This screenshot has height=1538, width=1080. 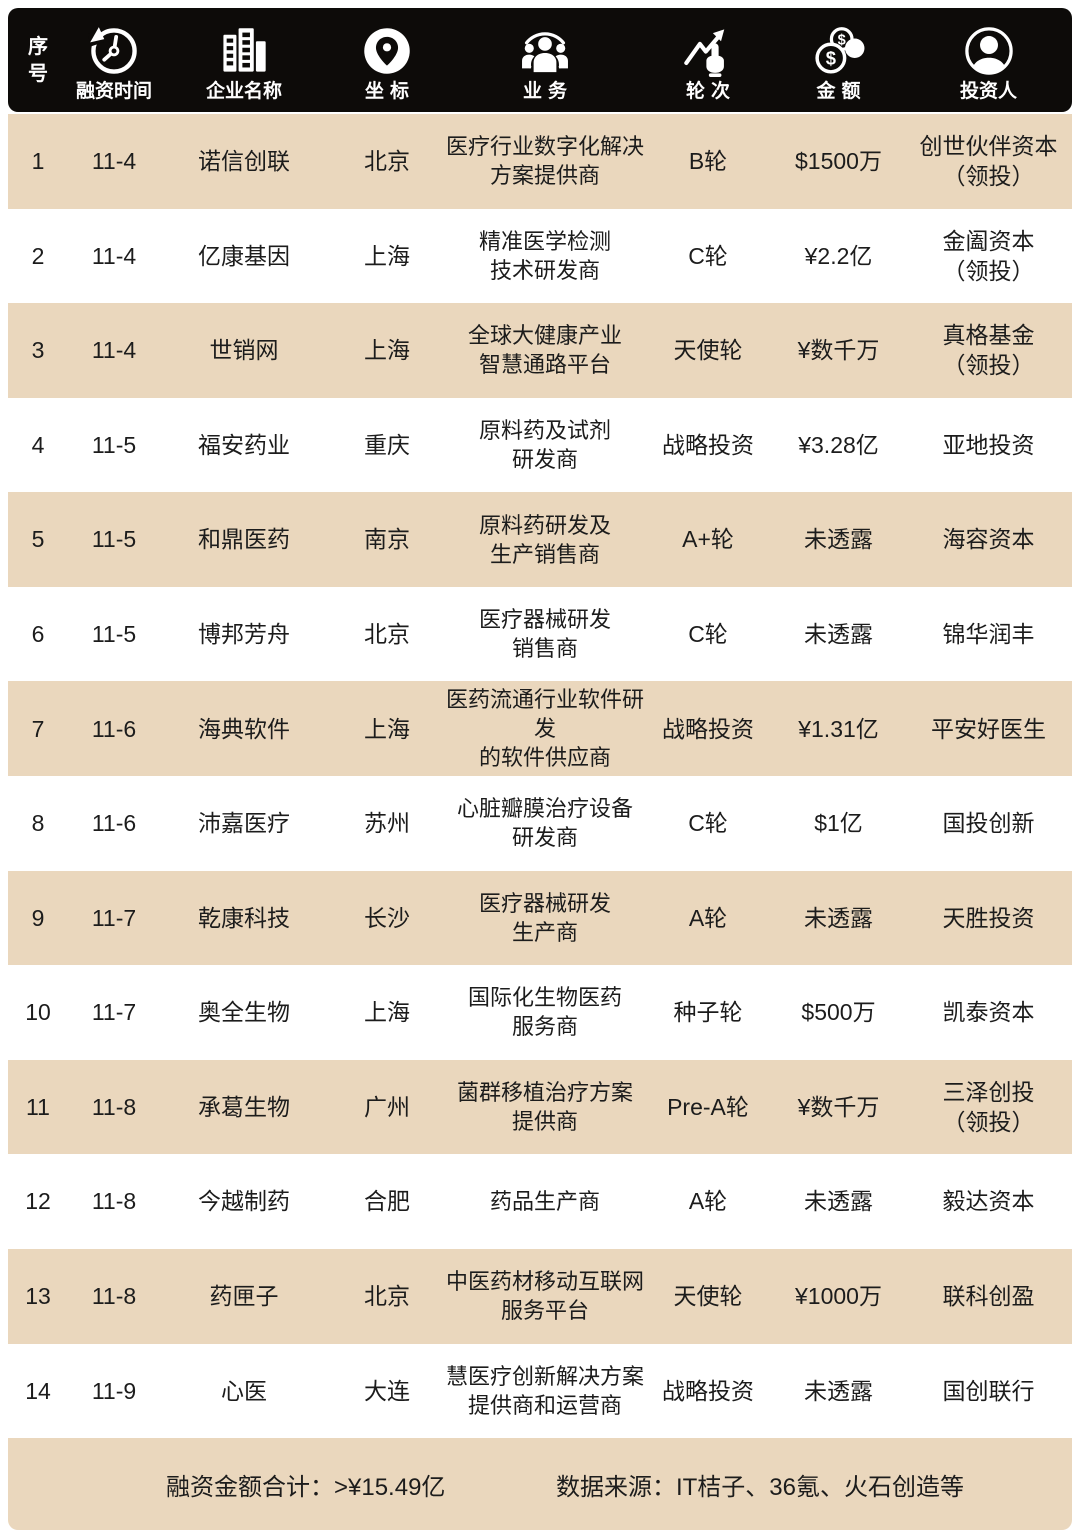 I want to click on column-label-investor: 投资人, so click(x=988, y=92).